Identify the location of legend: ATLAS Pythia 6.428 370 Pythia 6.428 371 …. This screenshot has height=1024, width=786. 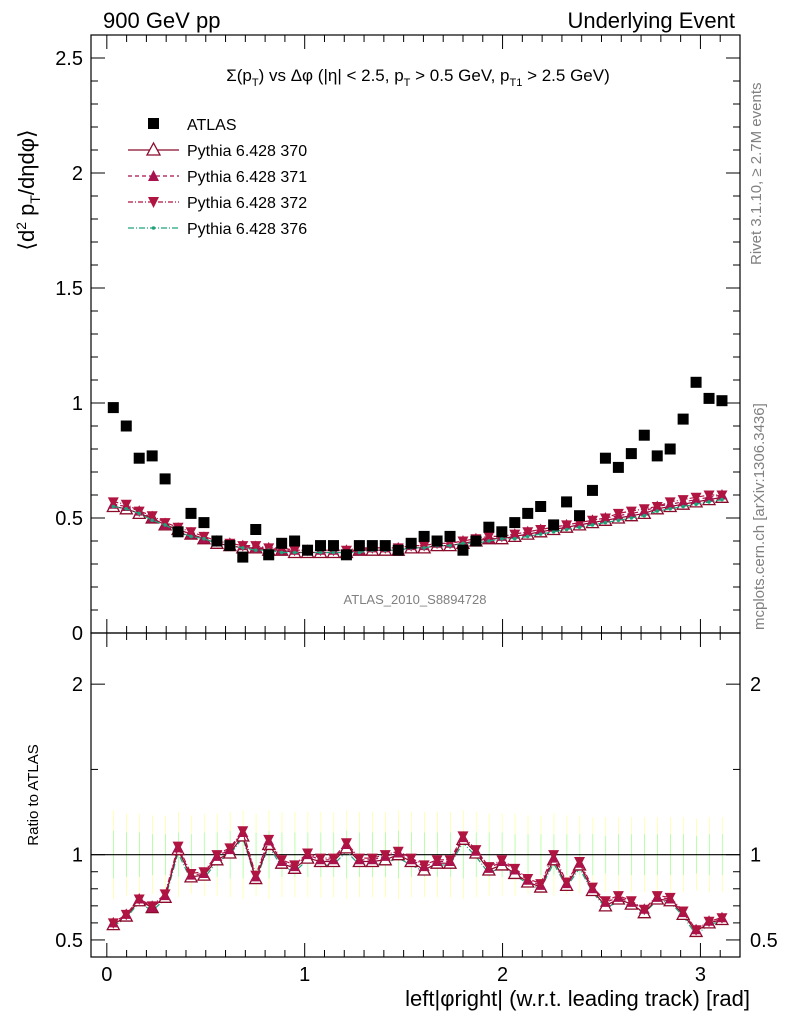
(217, 177).